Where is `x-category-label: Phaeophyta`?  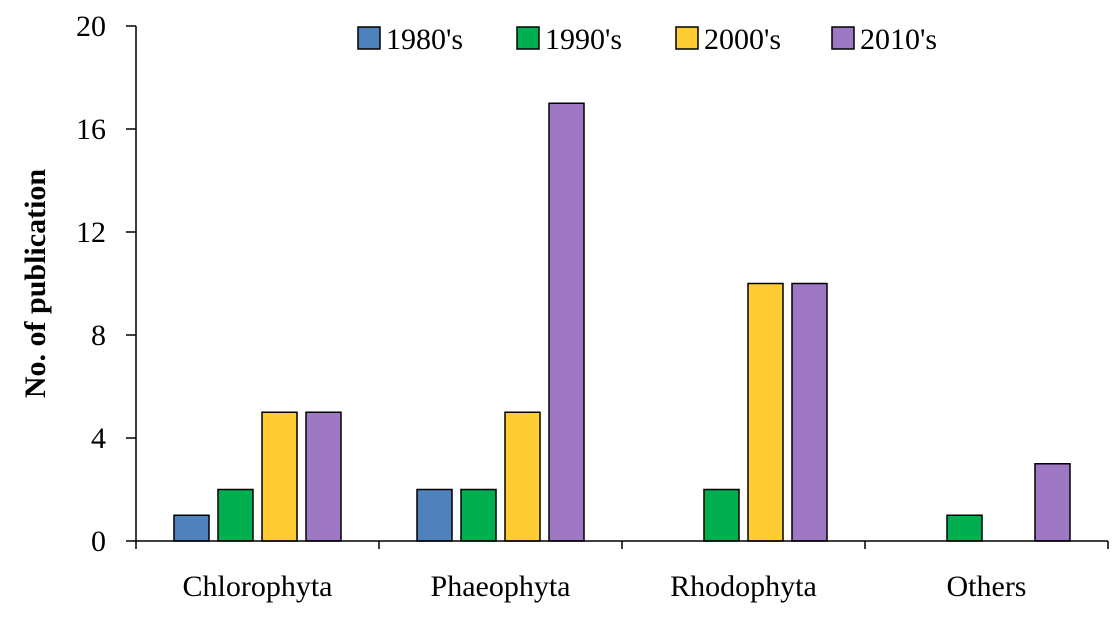
x-category-label: Phaeophyta is located at coordinates (501, 586).